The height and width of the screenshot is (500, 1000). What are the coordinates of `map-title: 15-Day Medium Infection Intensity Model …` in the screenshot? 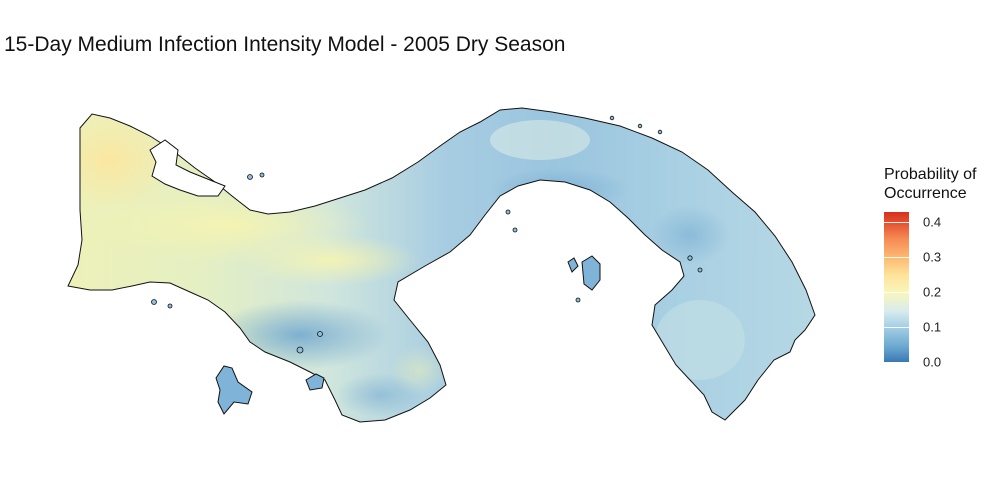 It's located at (285, 44).